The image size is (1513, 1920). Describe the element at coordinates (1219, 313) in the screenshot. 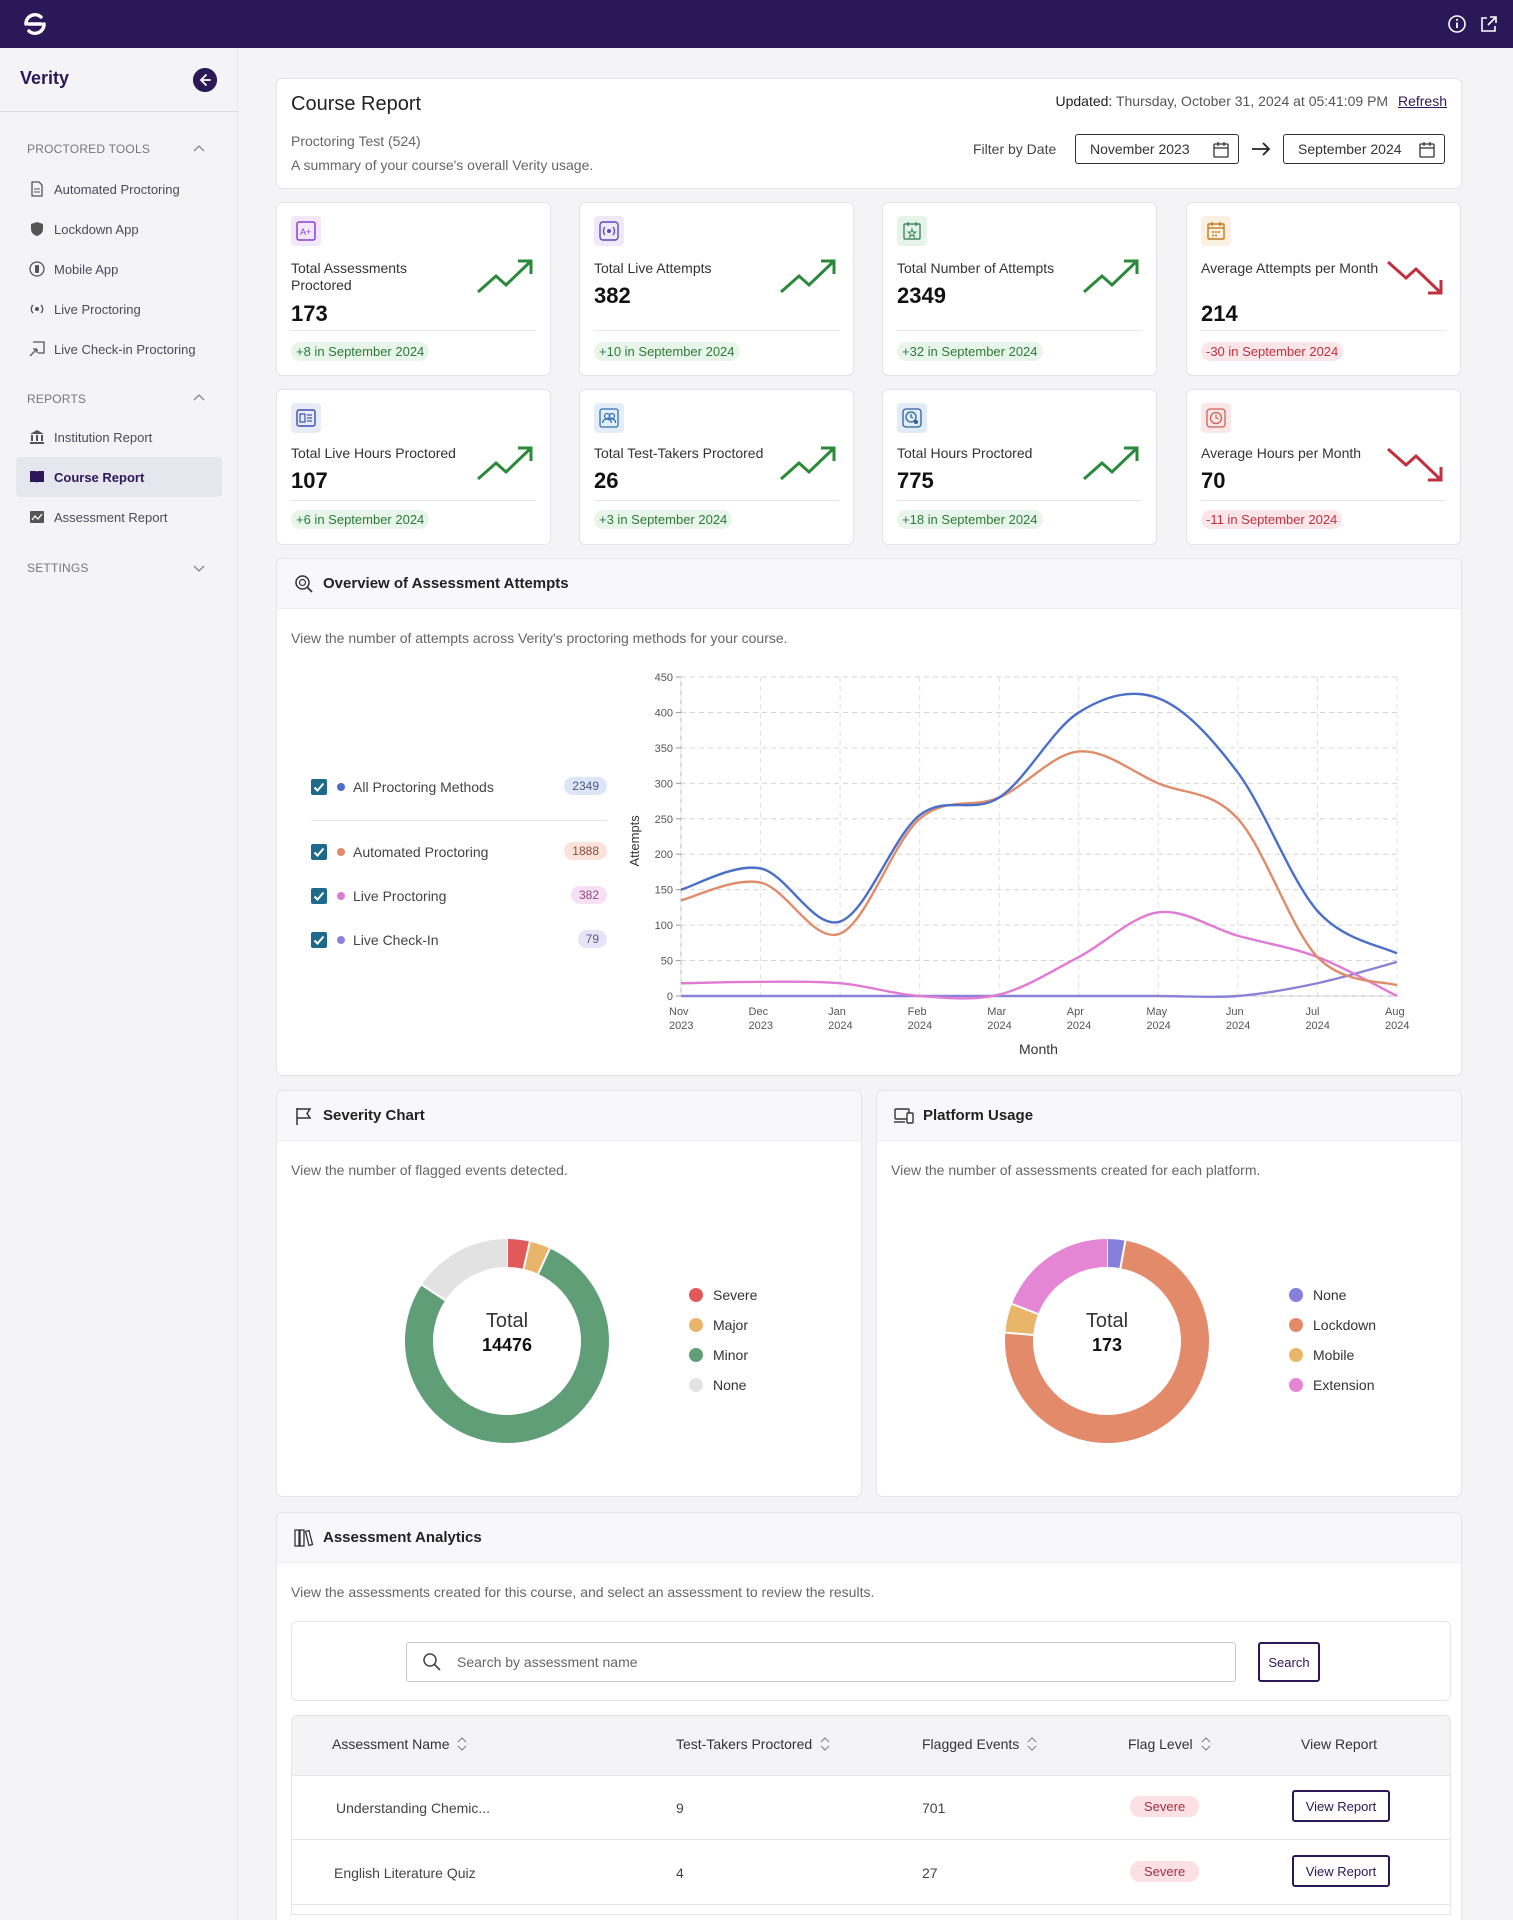

I see `stat-value: 214` at that location.